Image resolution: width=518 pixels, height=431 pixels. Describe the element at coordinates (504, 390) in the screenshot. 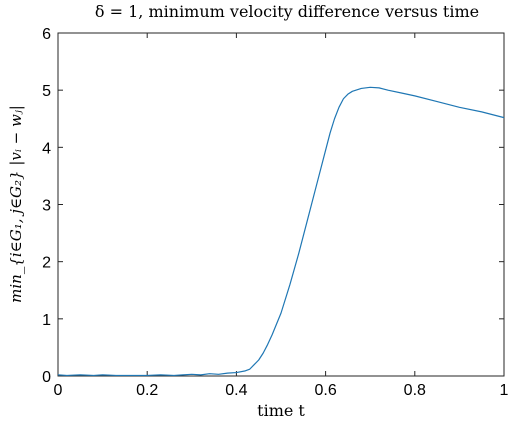

I see `x-tick-label: 1` at that location.